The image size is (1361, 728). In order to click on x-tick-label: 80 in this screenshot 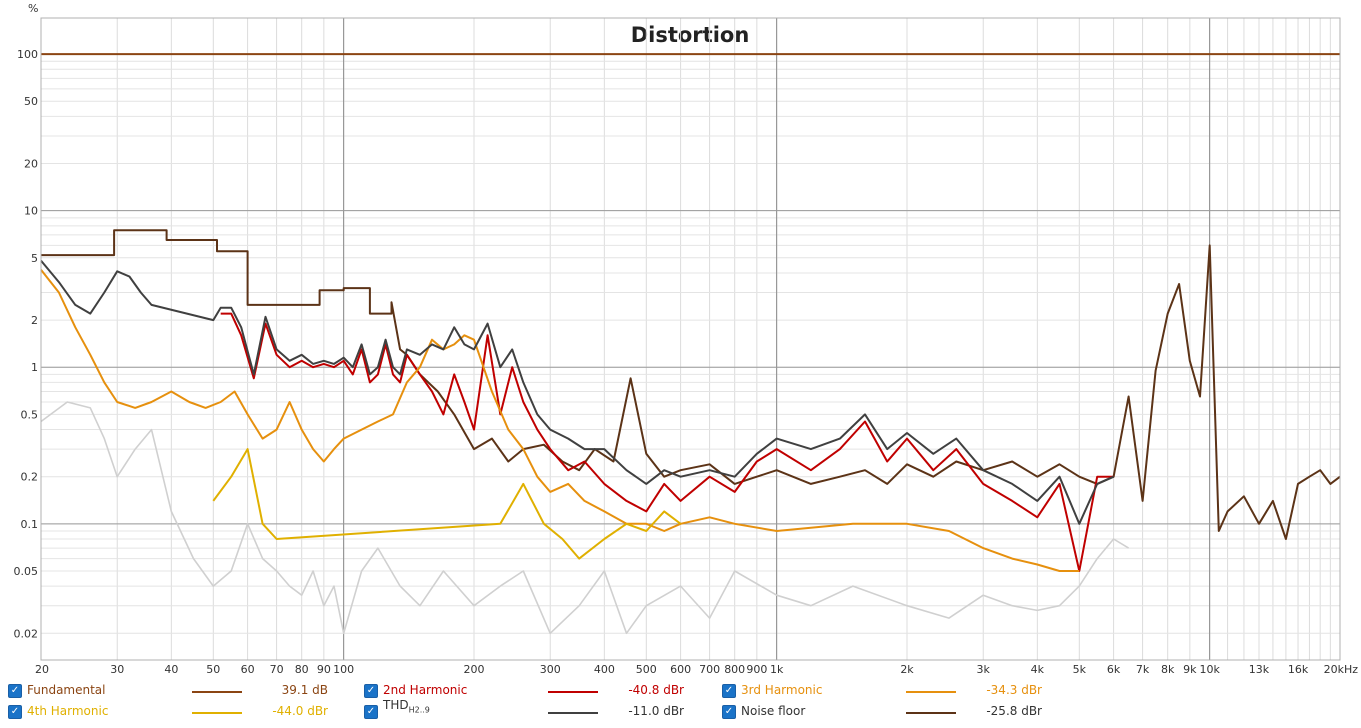, I will do `click(302, 669)`.